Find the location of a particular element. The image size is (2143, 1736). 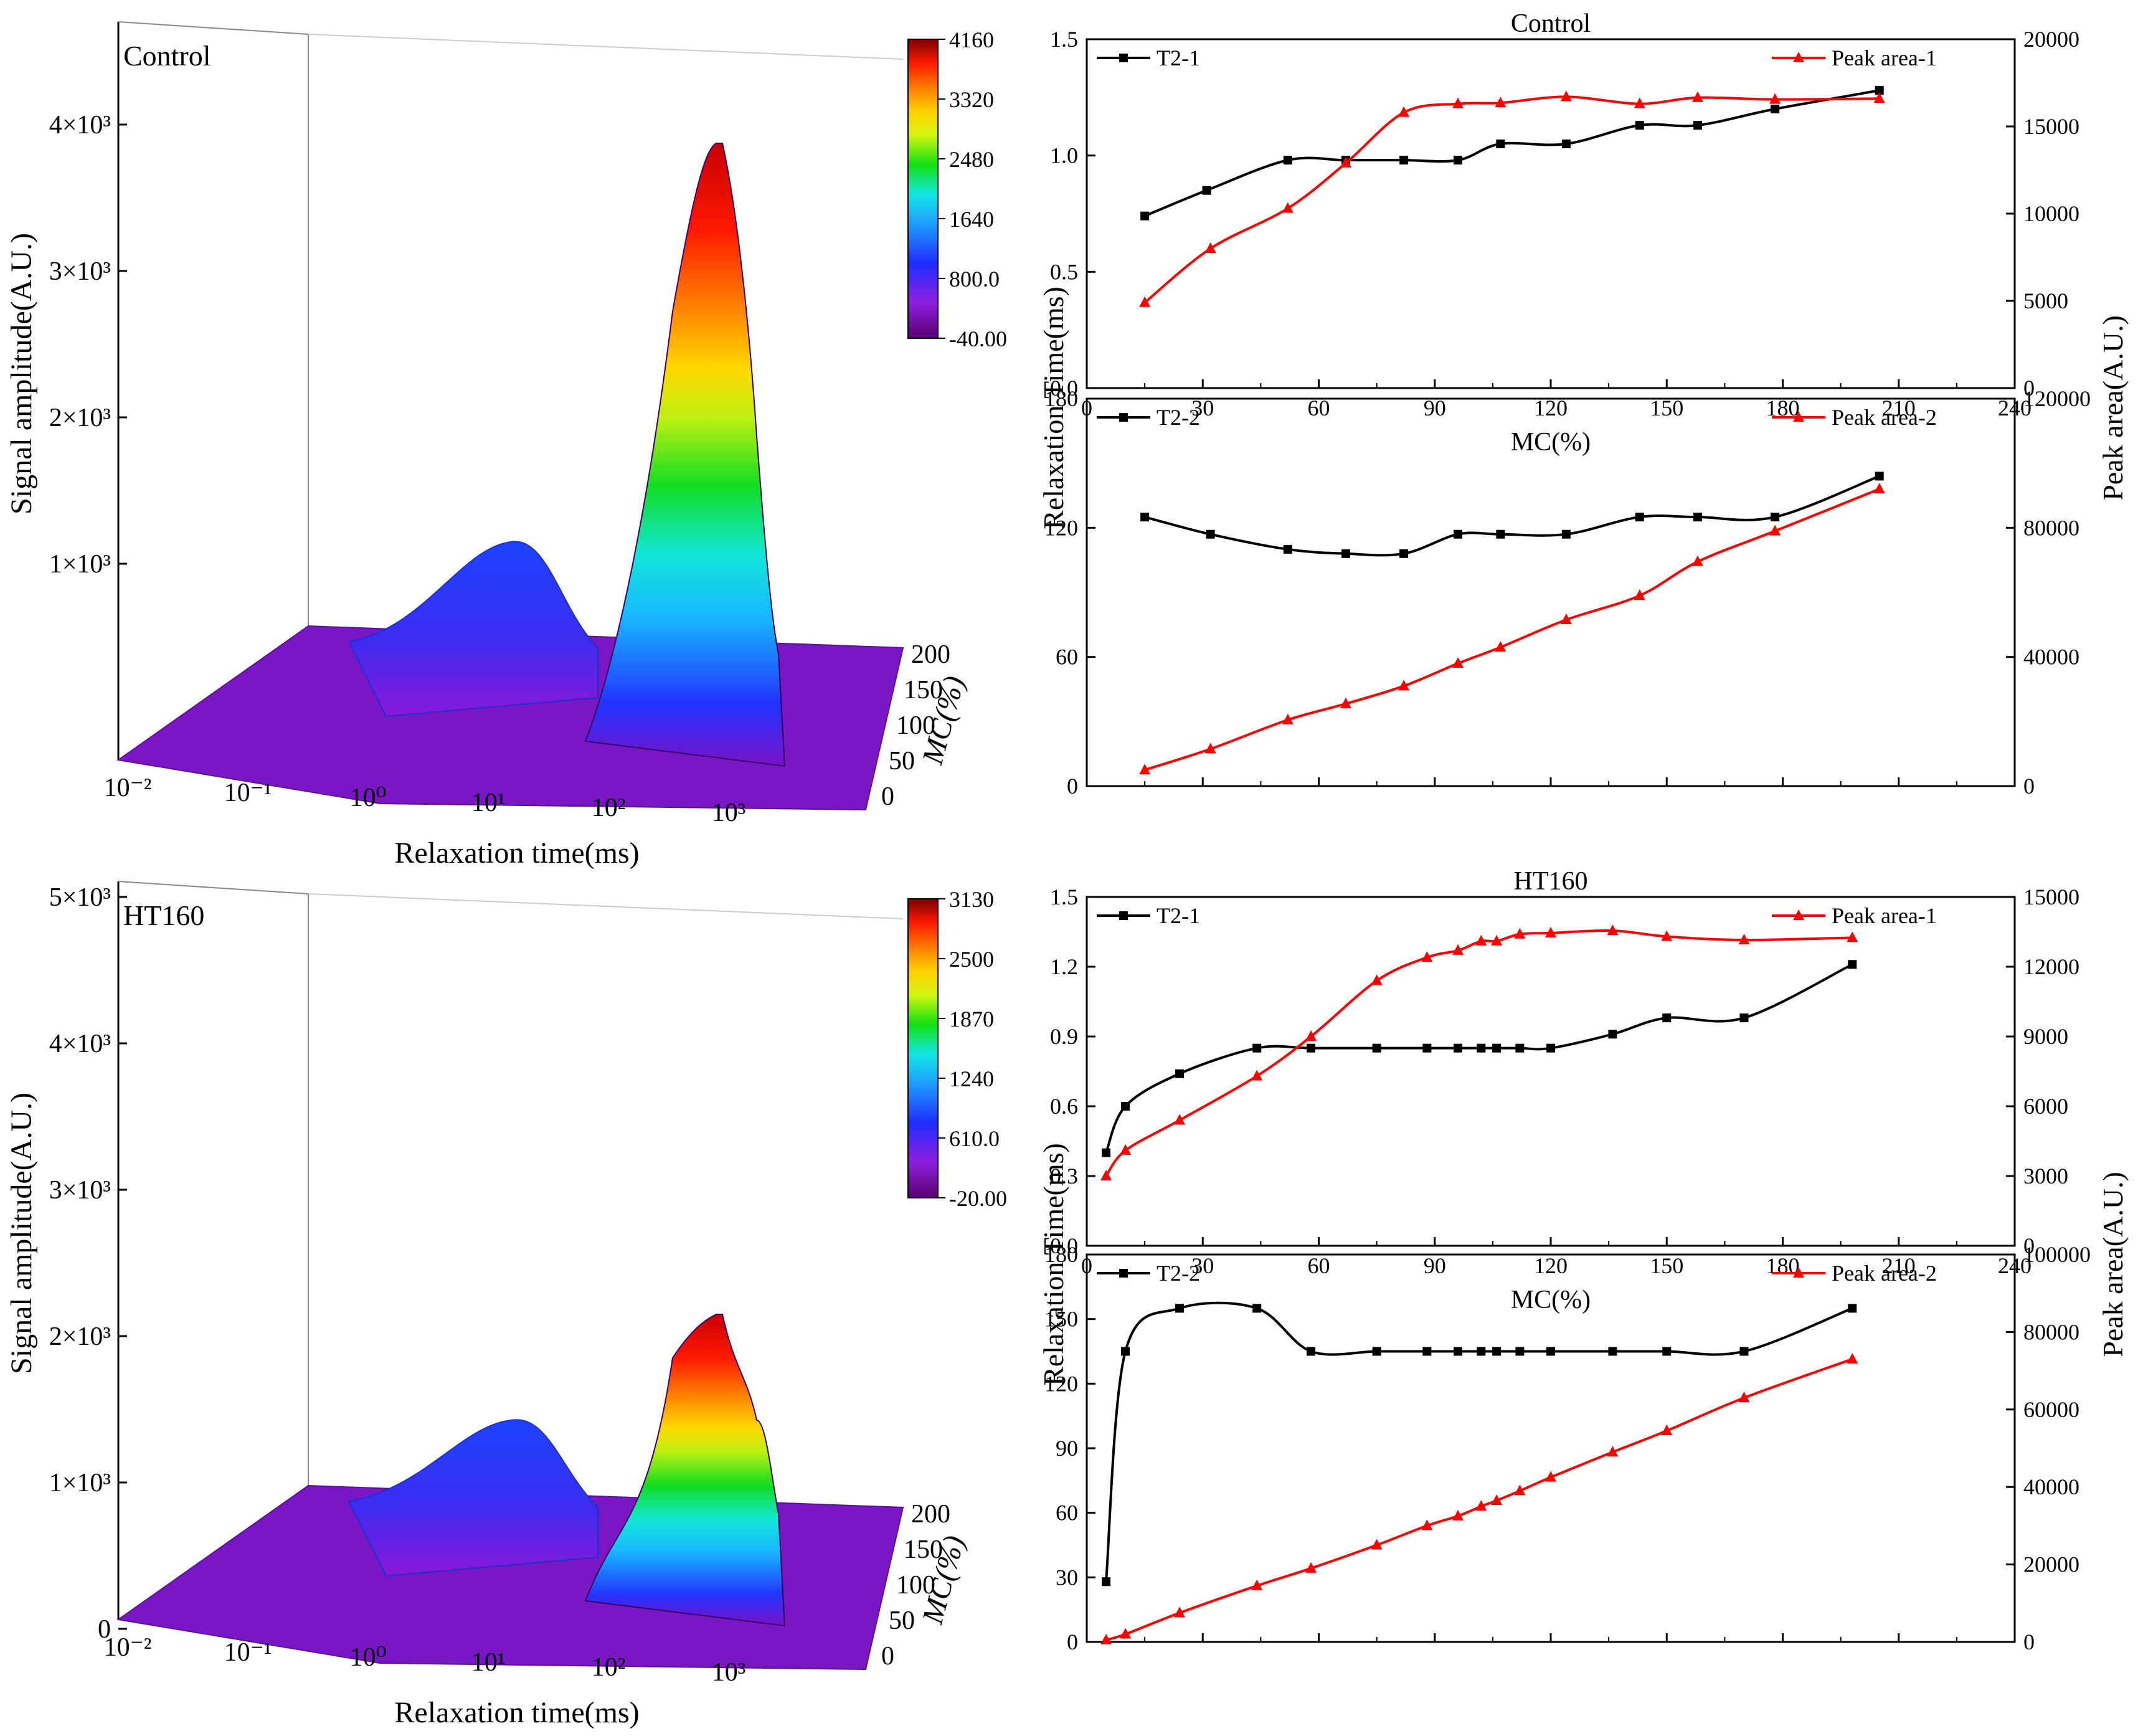

z-axis-label: Signal amplitude(A.U.) is located at coordinates (21, 374).